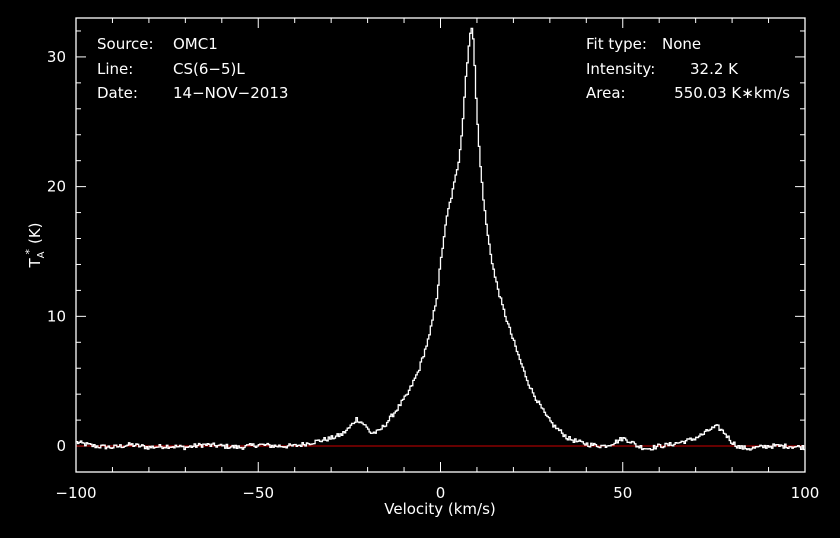 Image resolution: width=840 pixels, height=538 pixels. Describe the element at coordinates (35, 233) in the screenshot. I see `y-axis-label-unit: (K)` at that location.